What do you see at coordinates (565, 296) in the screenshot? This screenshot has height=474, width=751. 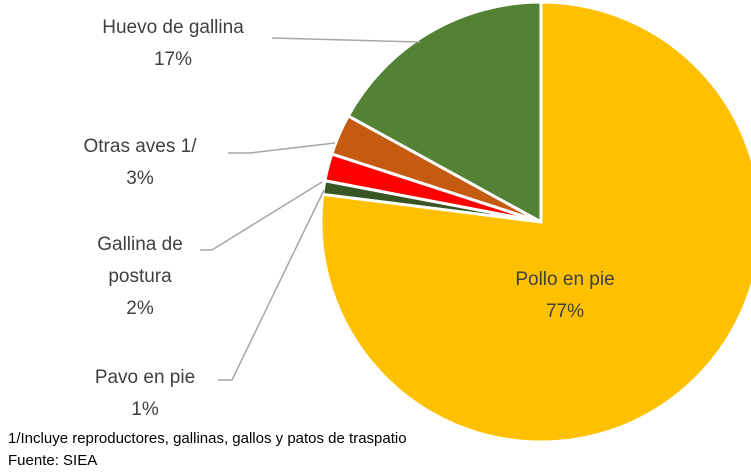 I see `slice-label: Pollo en pie 77%` at bounding box center [565, 296].